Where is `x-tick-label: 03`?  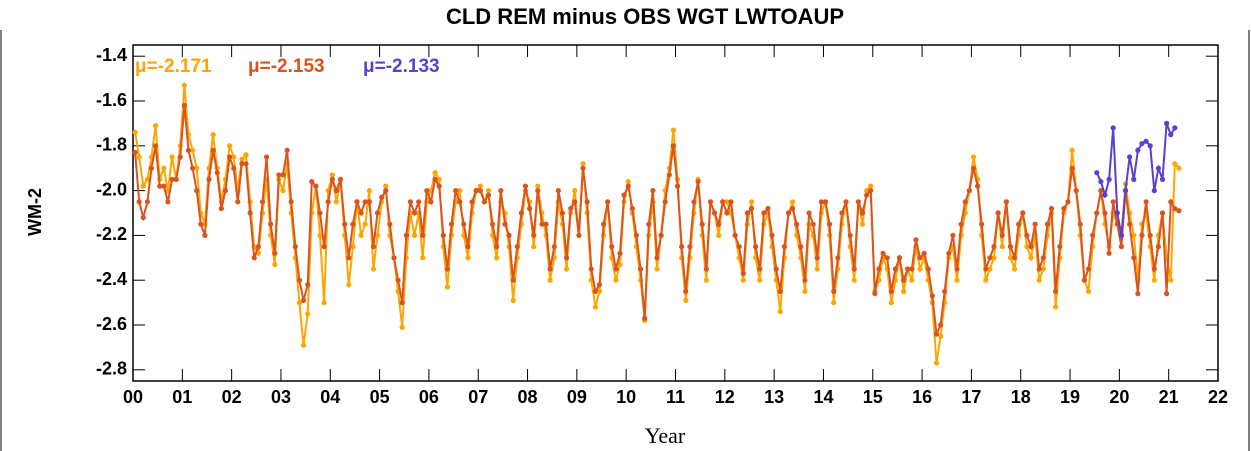
x-tick-label: 03 is located at coordinates (281, 397).